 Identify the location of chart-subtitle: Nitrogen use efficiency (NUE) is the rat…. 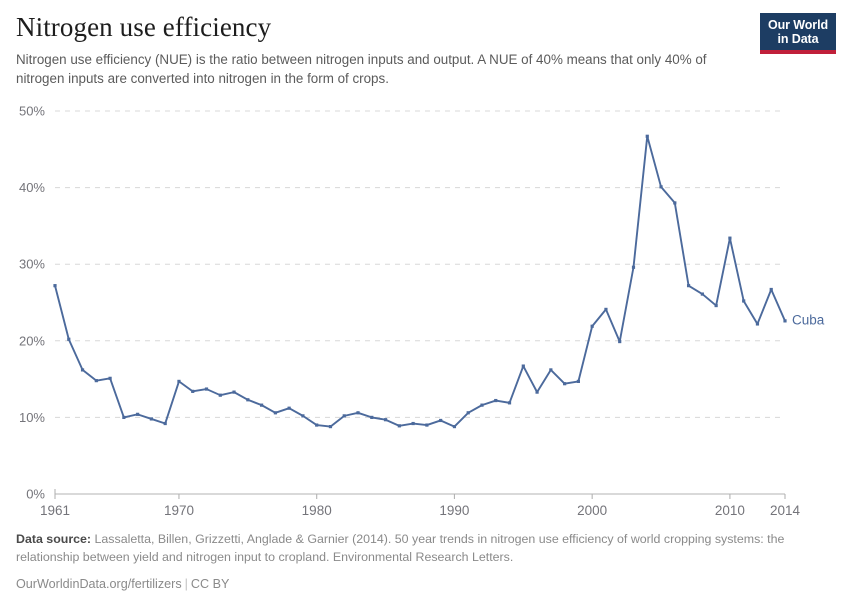
(361, 69).